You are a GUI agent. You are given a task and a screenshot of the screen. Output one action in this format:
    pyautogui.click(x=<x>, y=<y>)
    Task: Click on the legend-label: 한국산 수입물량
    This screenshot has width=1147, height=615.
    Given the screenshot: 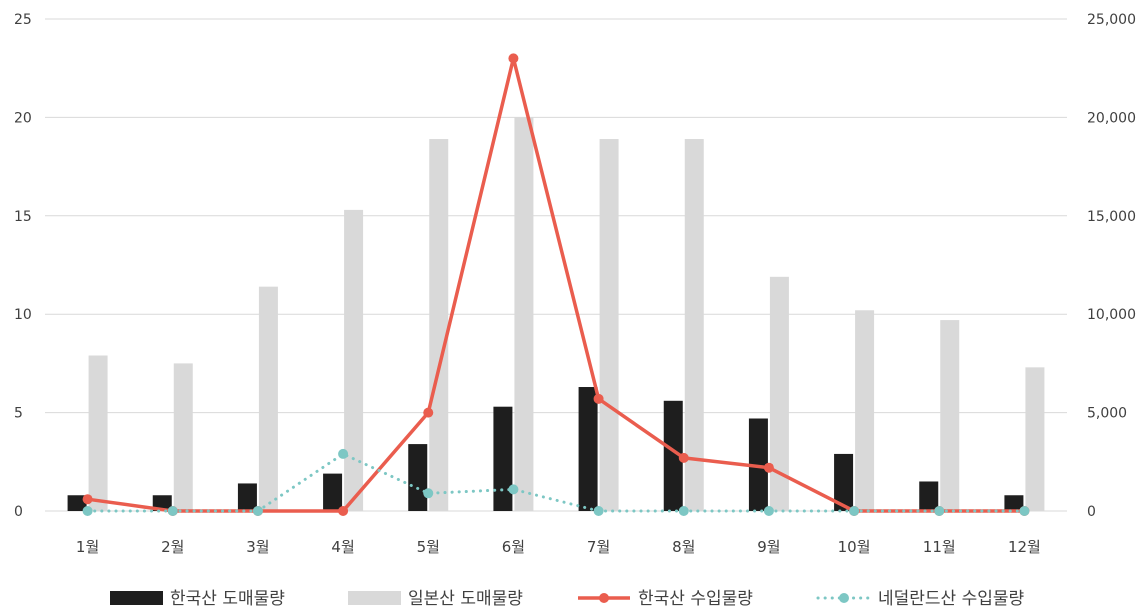 What is the action you would take?
    pyautogui.click(x=695, y=599)
    